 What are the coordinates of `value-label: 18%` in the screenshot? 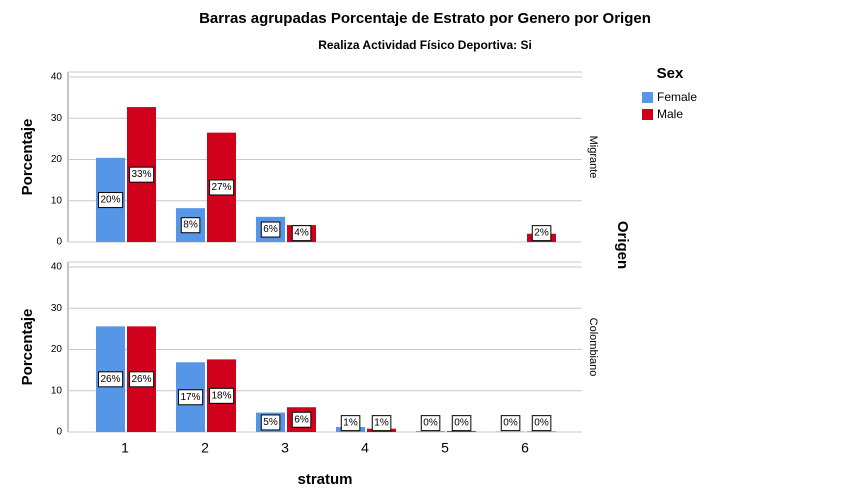 It's located at (221, 395).